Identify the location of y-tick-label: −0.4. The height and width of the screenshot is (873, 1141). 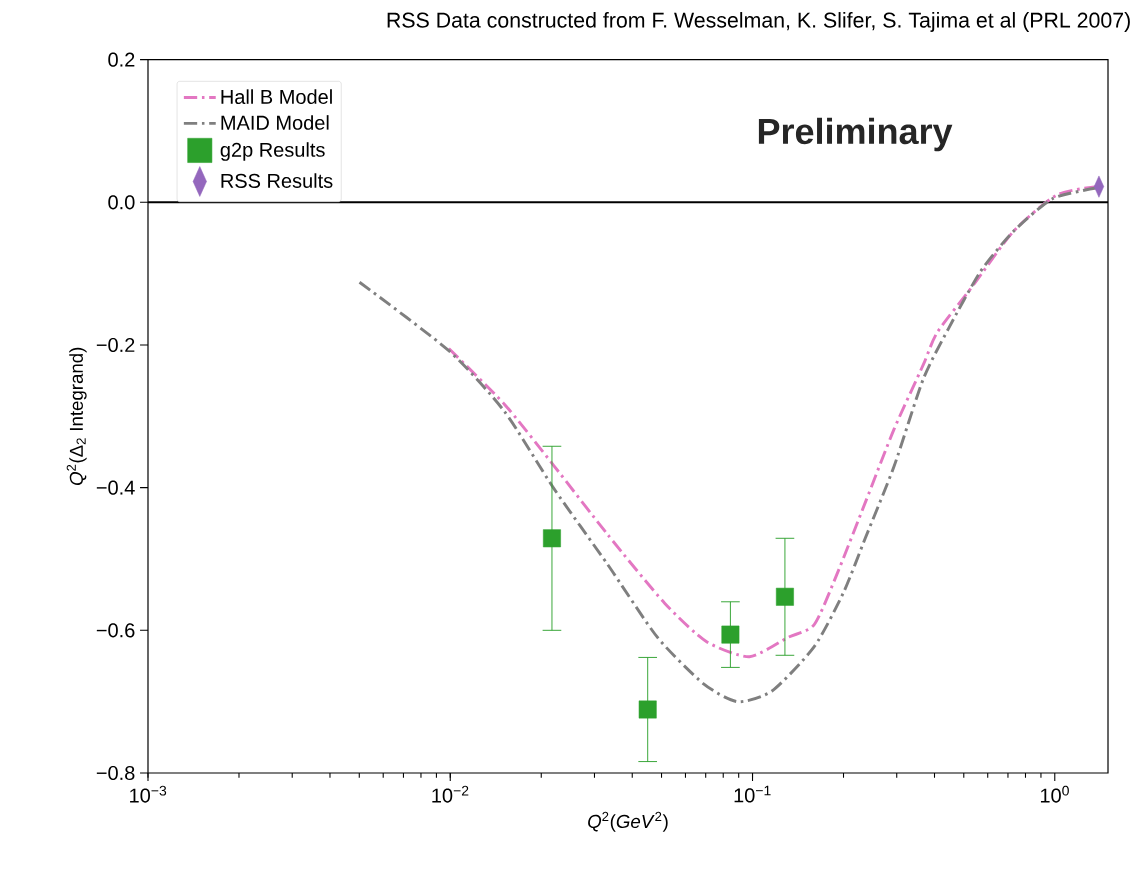
(115, 487).